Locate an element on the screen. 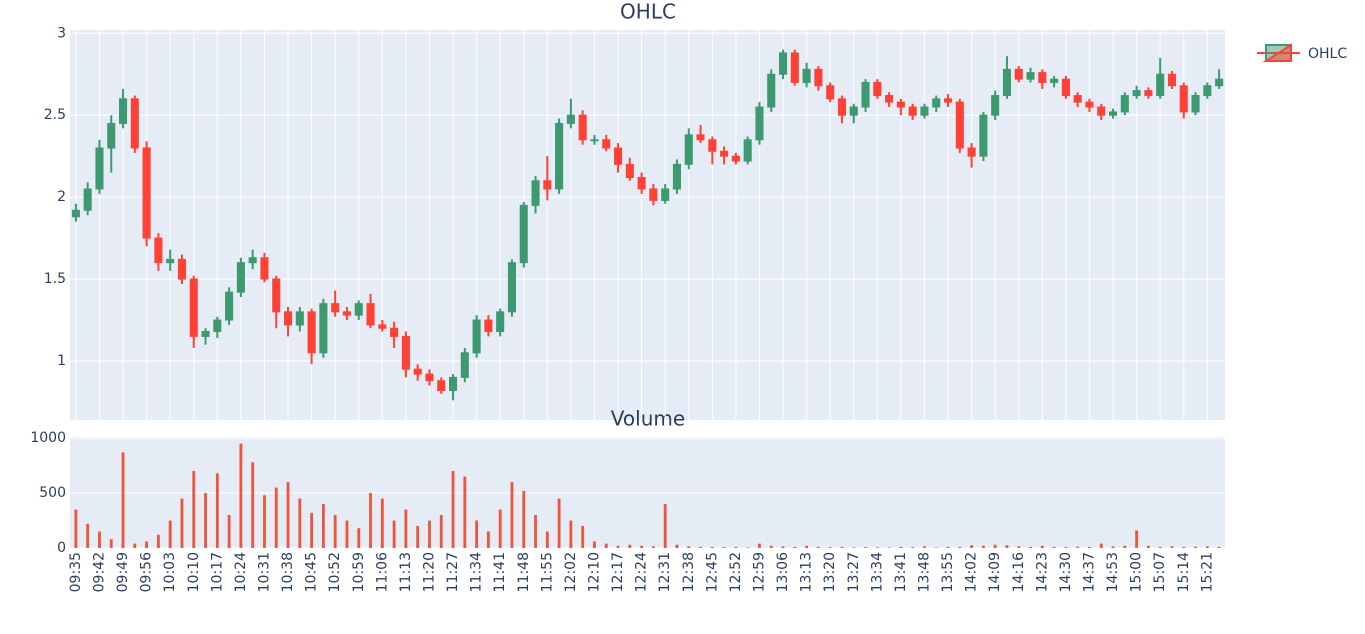 This screenshot has height=634, width=1365. x-tick-label: 10:45 is located at coordinates (312, 572).